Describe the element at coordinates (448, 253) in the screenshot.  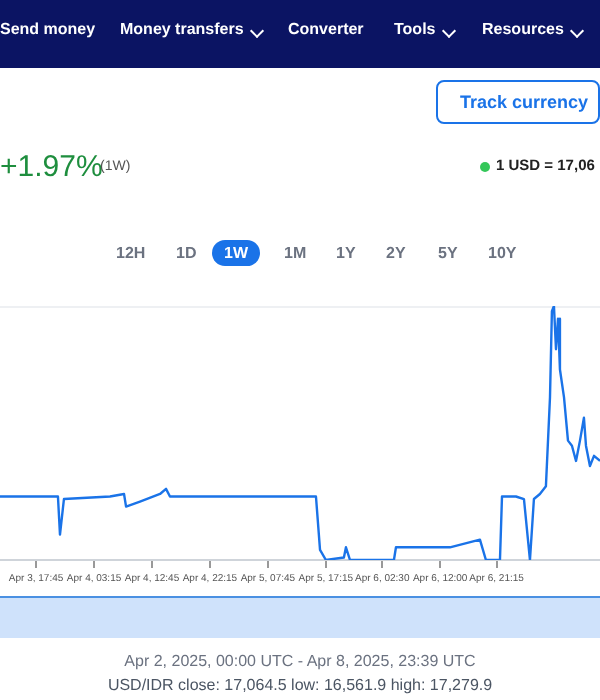
I see `text: 5Y` at that location.